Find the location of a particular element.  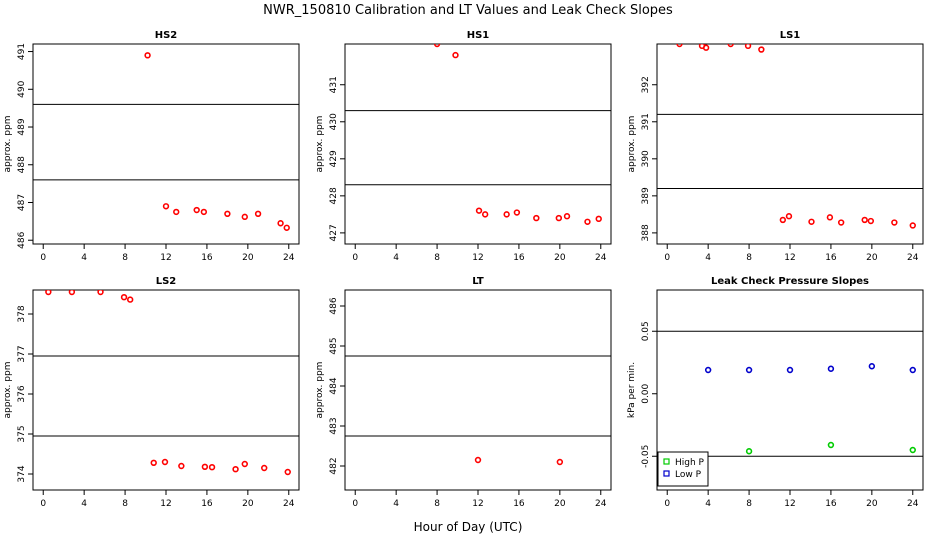

y-tick-label: 375 is located at coordinates (22, 433).